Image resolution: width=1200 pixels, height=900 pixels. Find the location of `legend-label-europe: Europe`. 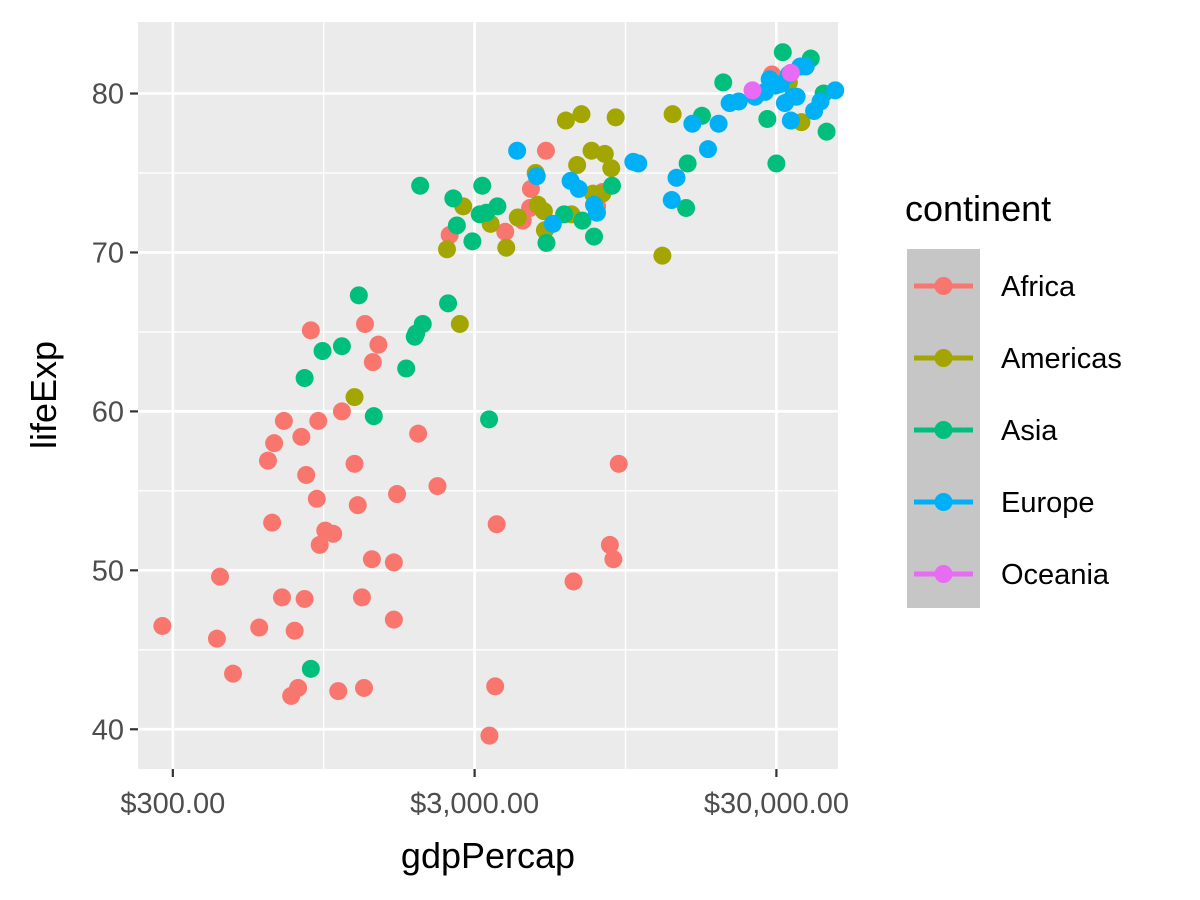

legend-label-europe: Europe is located at coordinates (1048, 503).